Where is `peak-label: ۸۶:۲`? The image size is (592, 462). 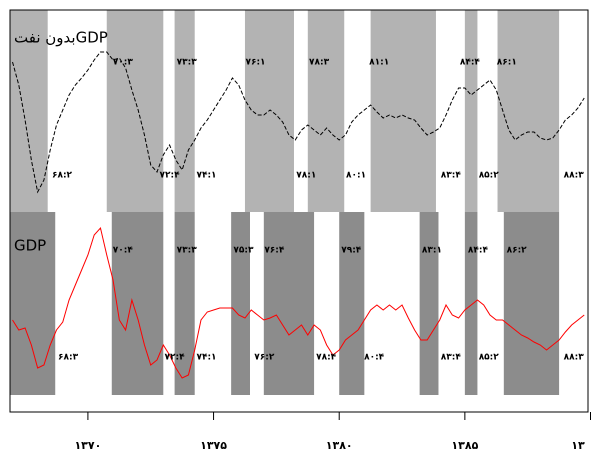 peak-label: ۸۶:۲ is located at coordinates (517, 251).